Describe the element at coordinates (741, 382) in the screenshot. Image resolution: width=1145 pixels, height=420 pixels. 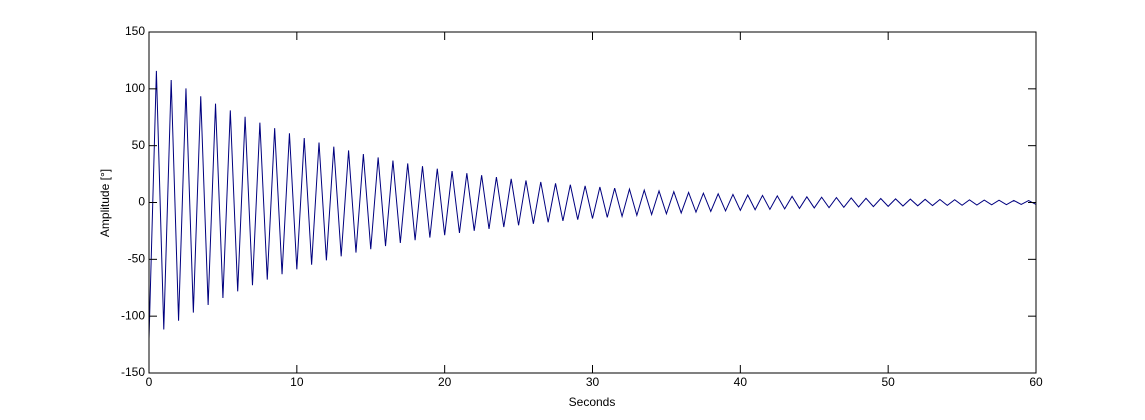
I see `x-tick-label: 40` at that location.